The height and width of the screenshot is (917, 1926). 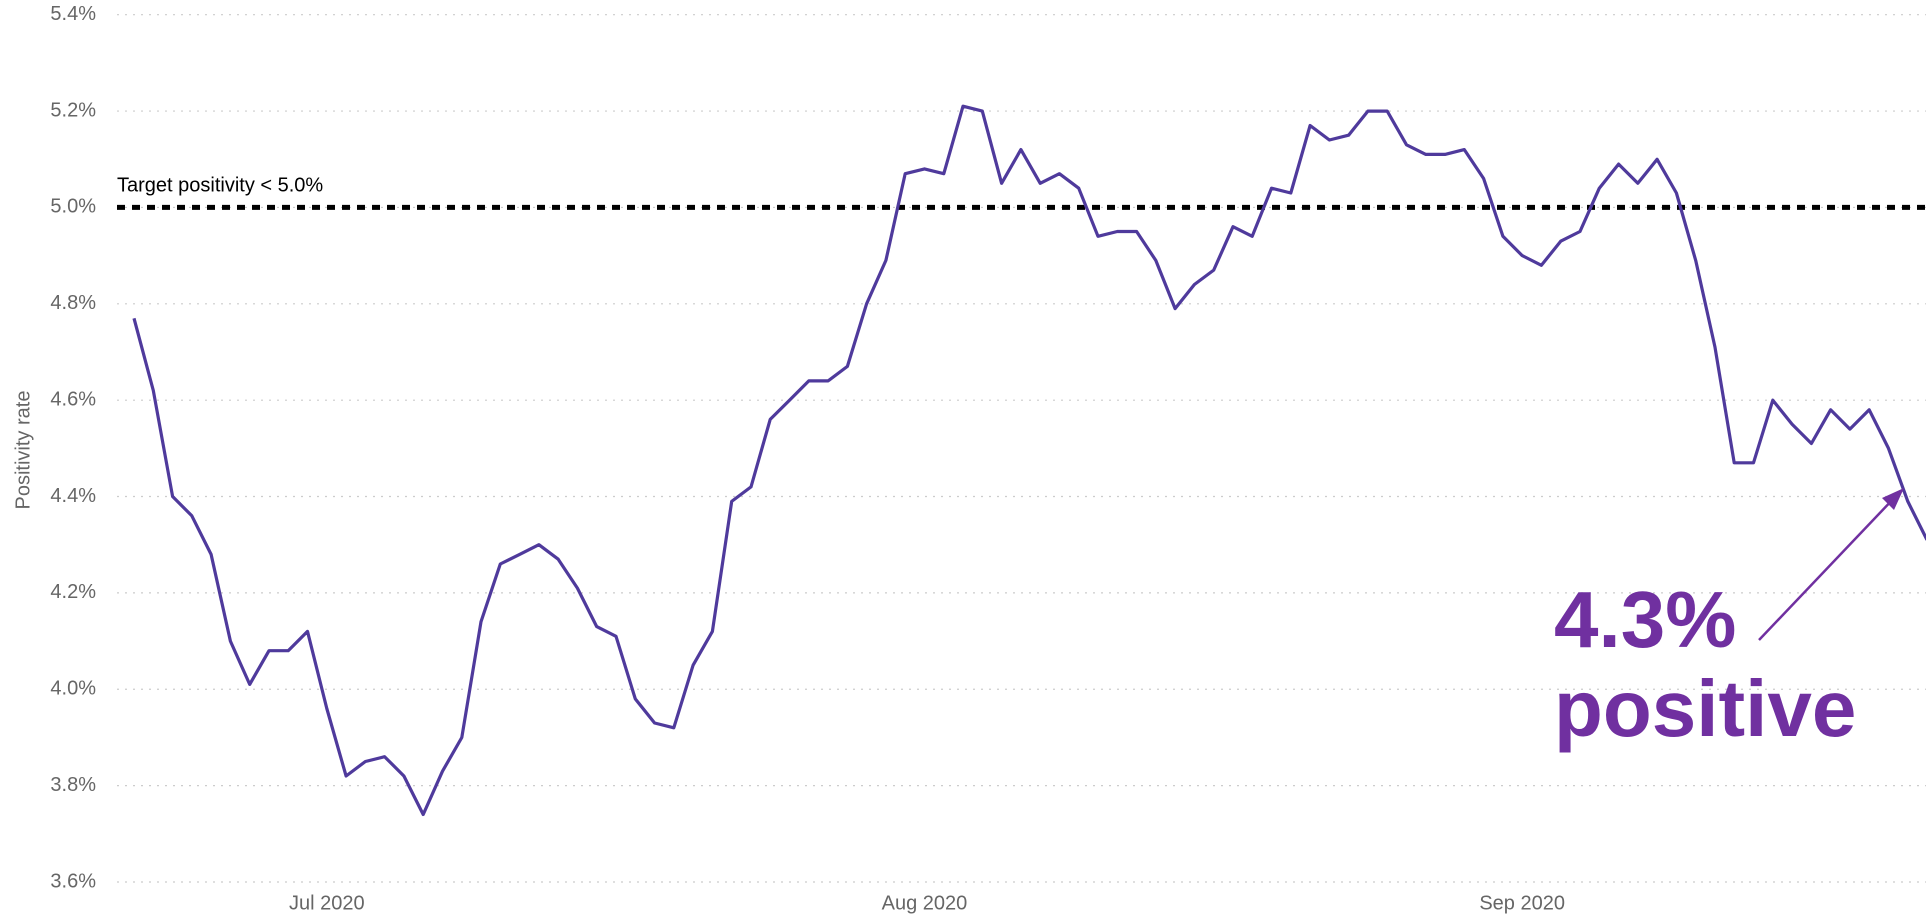 I want to click on y-tick-label: 4.8%, so click(x=73, y=303).